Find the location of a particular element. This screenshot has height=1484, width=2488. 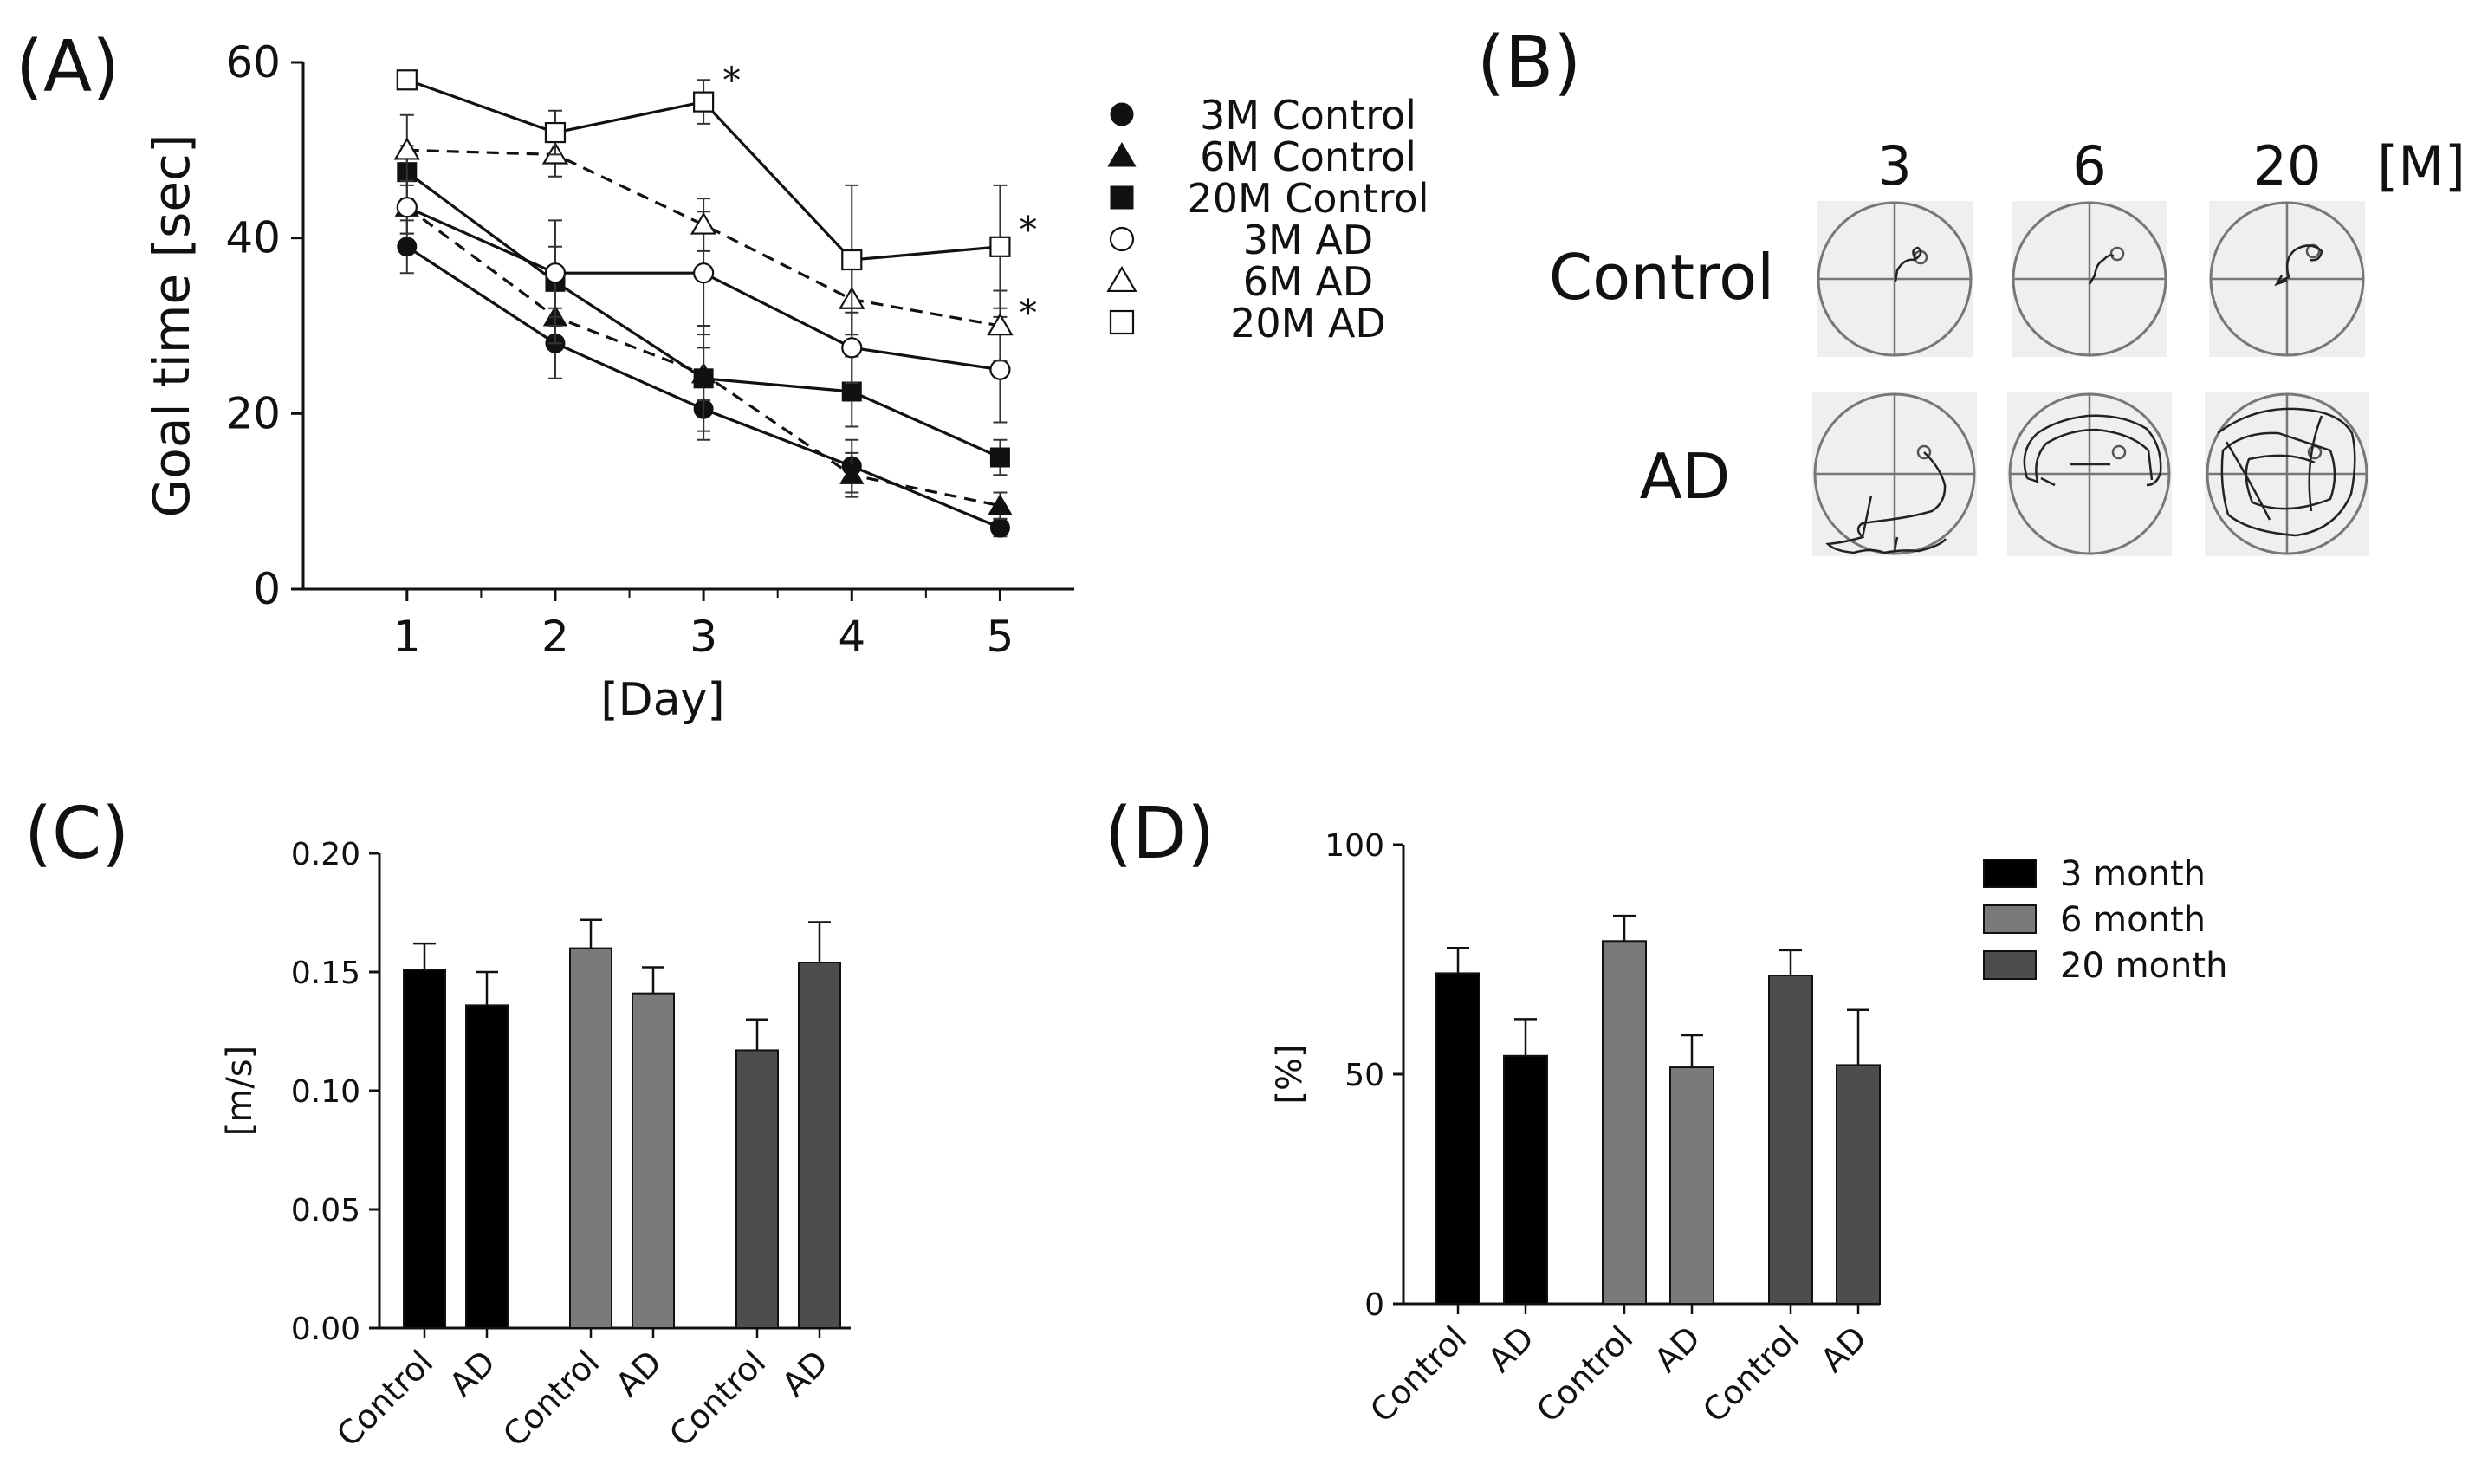

y-tick-label: 0.15 is located at coordinates (325, 973).